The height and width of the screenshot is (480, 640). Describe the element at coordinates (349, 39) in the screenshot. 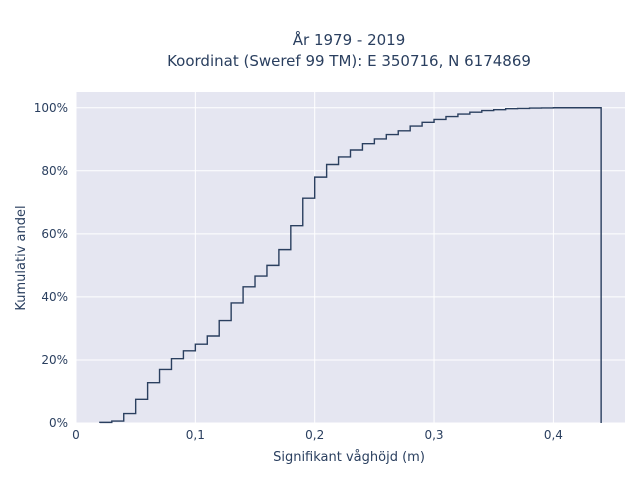

I see `chart-title-line1: År 1979 - 2019` at that location.